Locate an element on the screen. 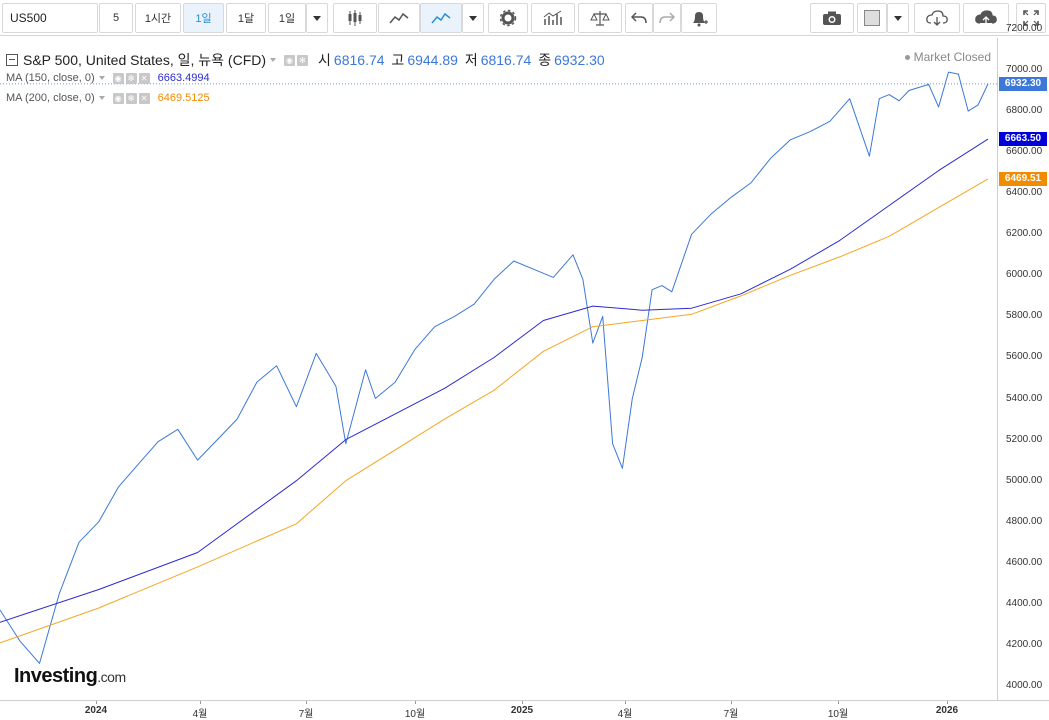  area-chart-icon is located at coordinates (399, 18).